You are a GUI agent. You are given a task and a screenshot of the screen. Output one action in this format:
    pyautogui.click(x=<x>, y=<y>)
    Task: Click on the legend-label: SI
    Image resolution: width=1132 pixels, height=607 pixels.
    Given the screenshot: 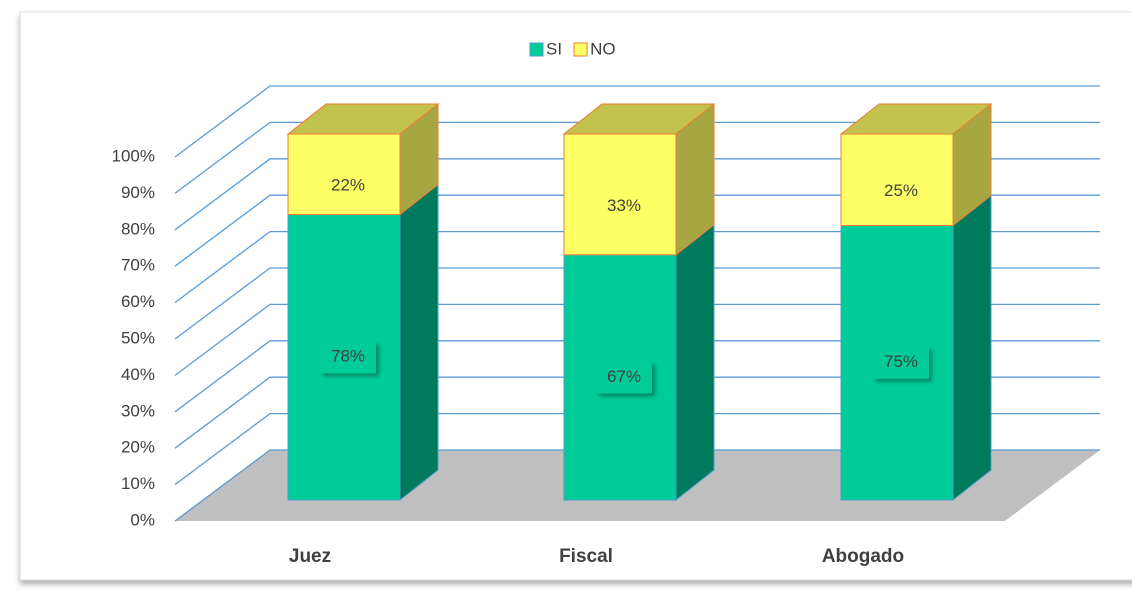 What is the action you would take?
    pyautogui.click(x=554, y=48)
    